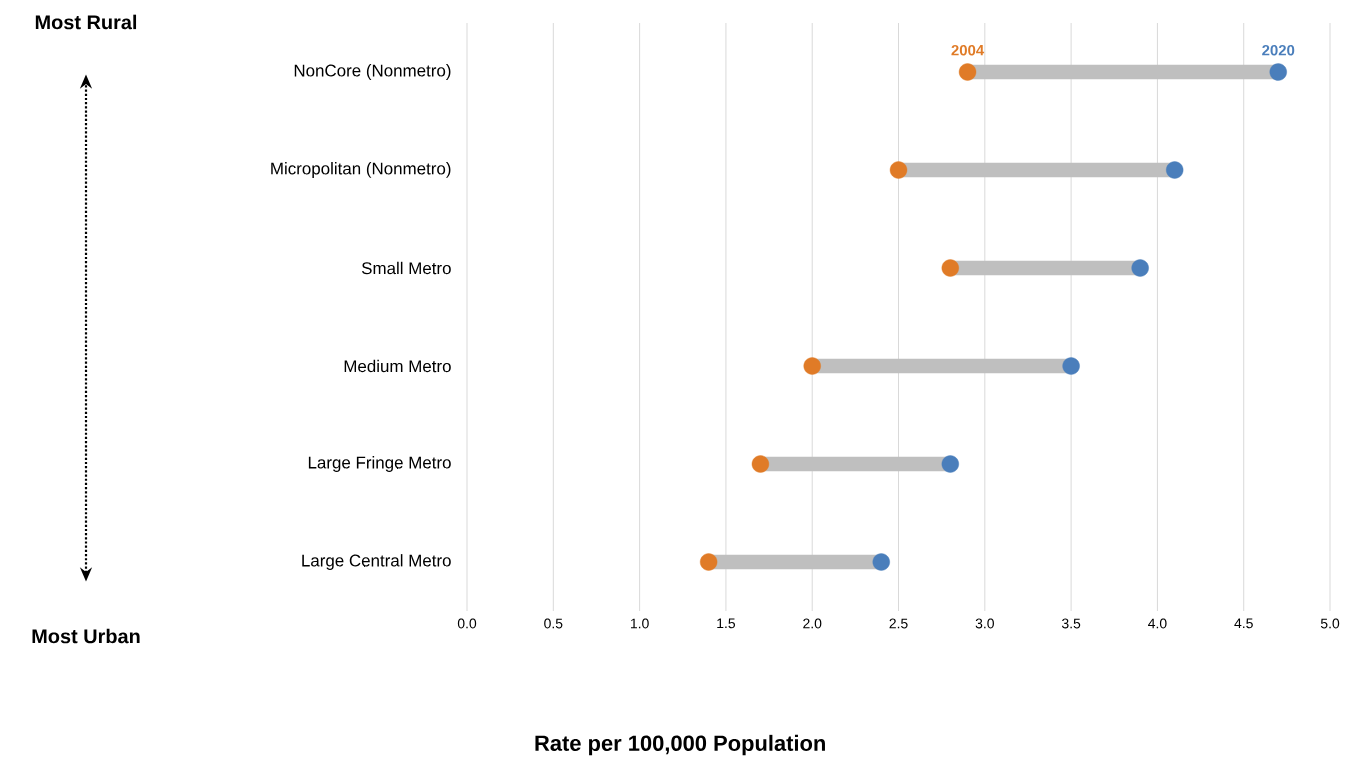  I want to click on x-axis-title: Rate per 100,000 Population, so click(680, 745).